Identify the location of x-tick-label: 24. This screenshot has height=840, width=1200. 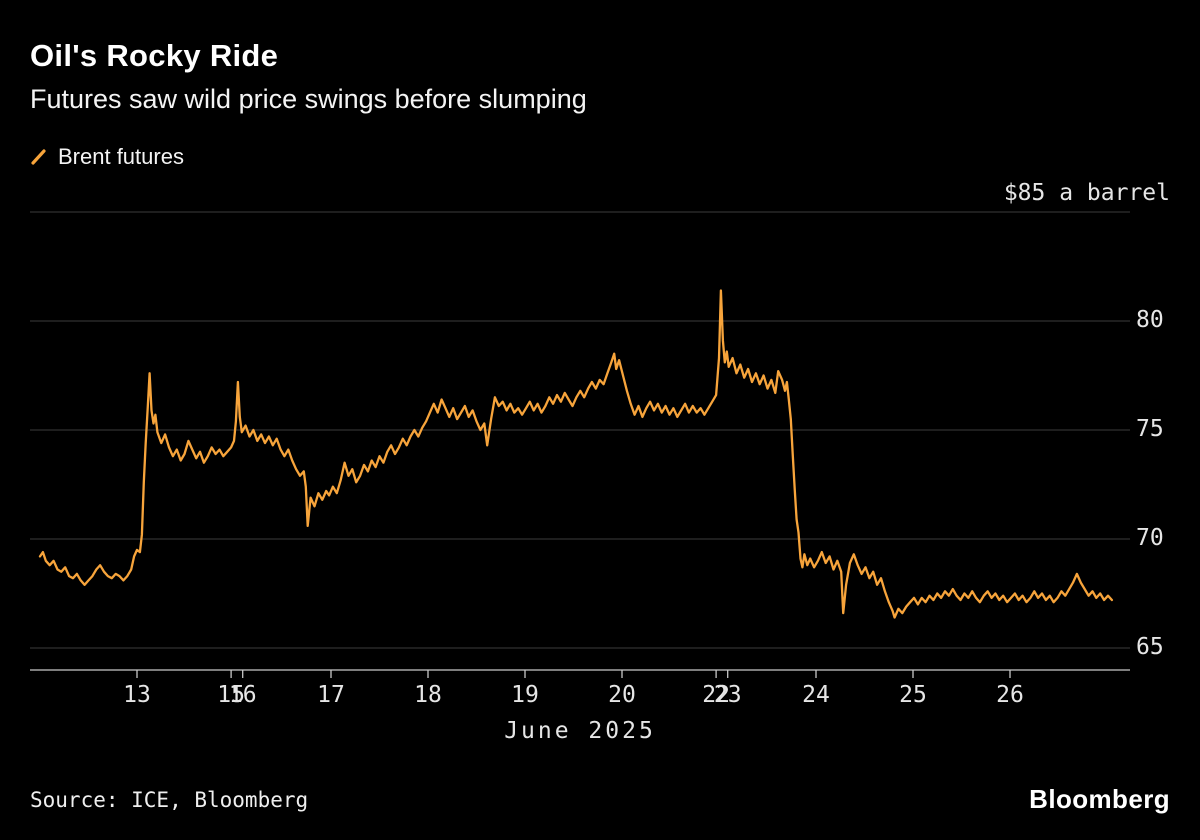
(816, 695).